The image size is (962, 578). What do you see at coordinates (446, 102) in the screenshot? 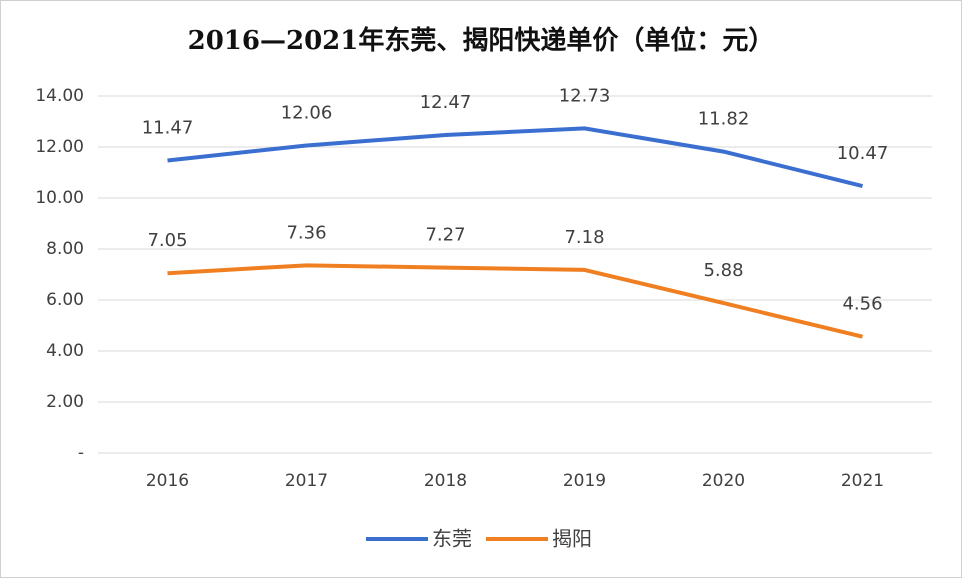
I see `data-label: 12.47` at bounding box center [446, 102].